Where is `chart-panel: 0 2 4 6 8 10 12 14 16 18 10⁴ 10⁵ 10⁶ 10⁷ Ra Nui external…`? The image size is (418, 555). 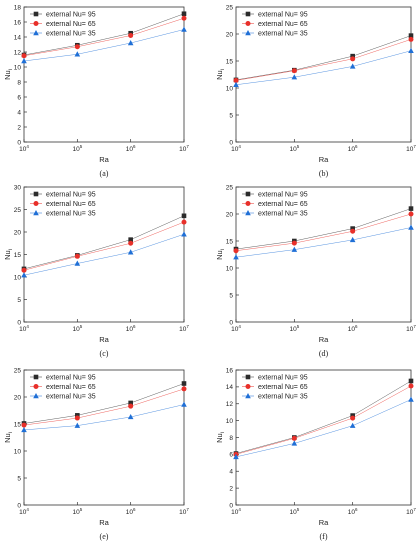 chart-panel: 0 2 4 6 8 10 12 14 16 18 10⁴ 10⁵ 10⁶ 10⁷ Ra Nui external… is located at coordinates (96, 91).